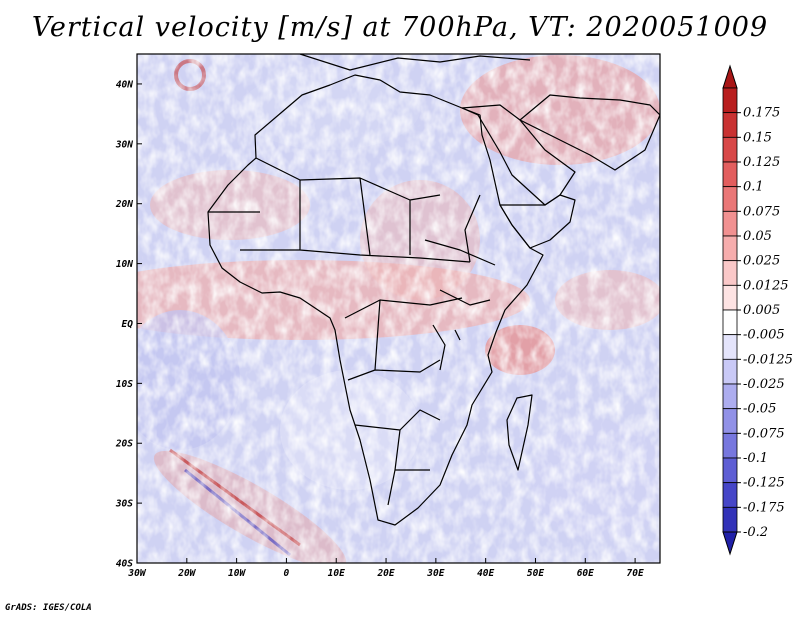  Describe the element at coordinates (761, 310) in the screenshot. I see `colorbar-label: 0.005` at that location.